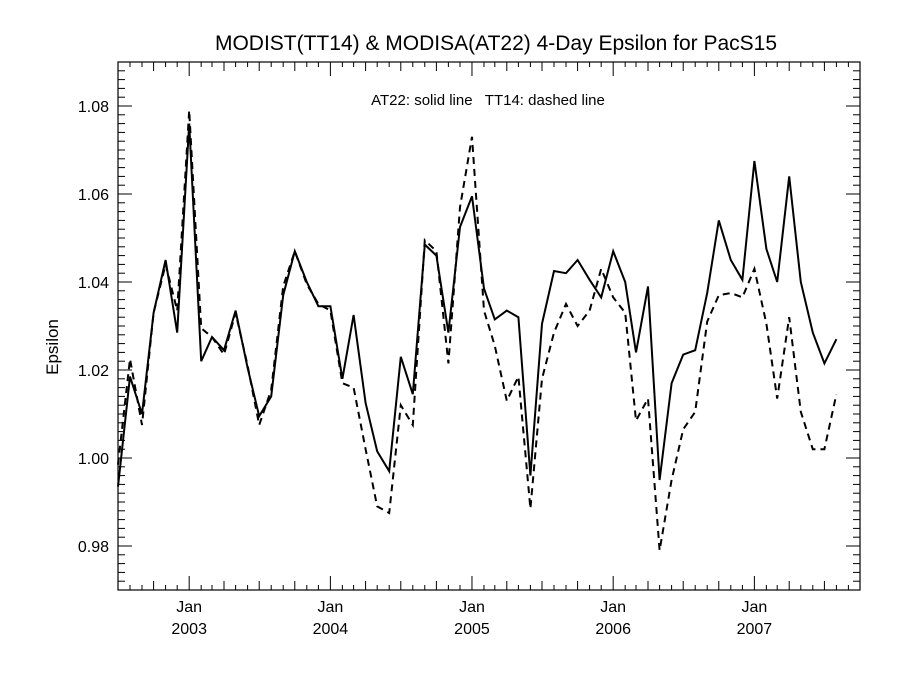 The image size is (900, 675). I want to click on y-tick-label: 1.00, so click(93, 459).